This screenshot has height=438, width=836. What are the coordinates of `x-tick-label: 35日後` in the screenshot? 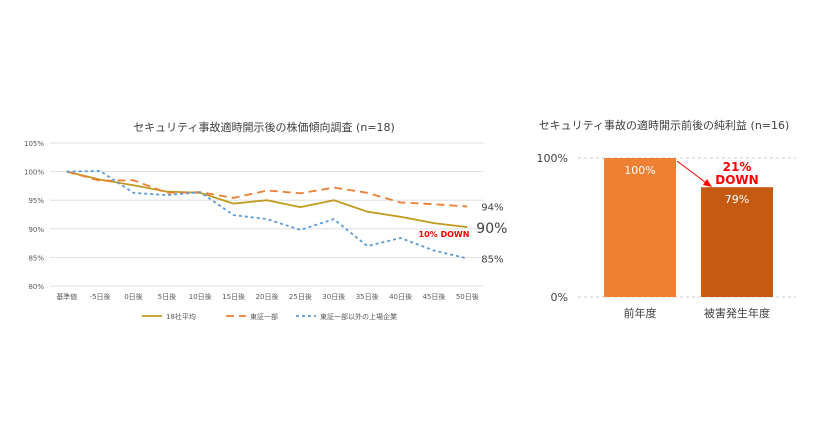 It's located at (367, 296).